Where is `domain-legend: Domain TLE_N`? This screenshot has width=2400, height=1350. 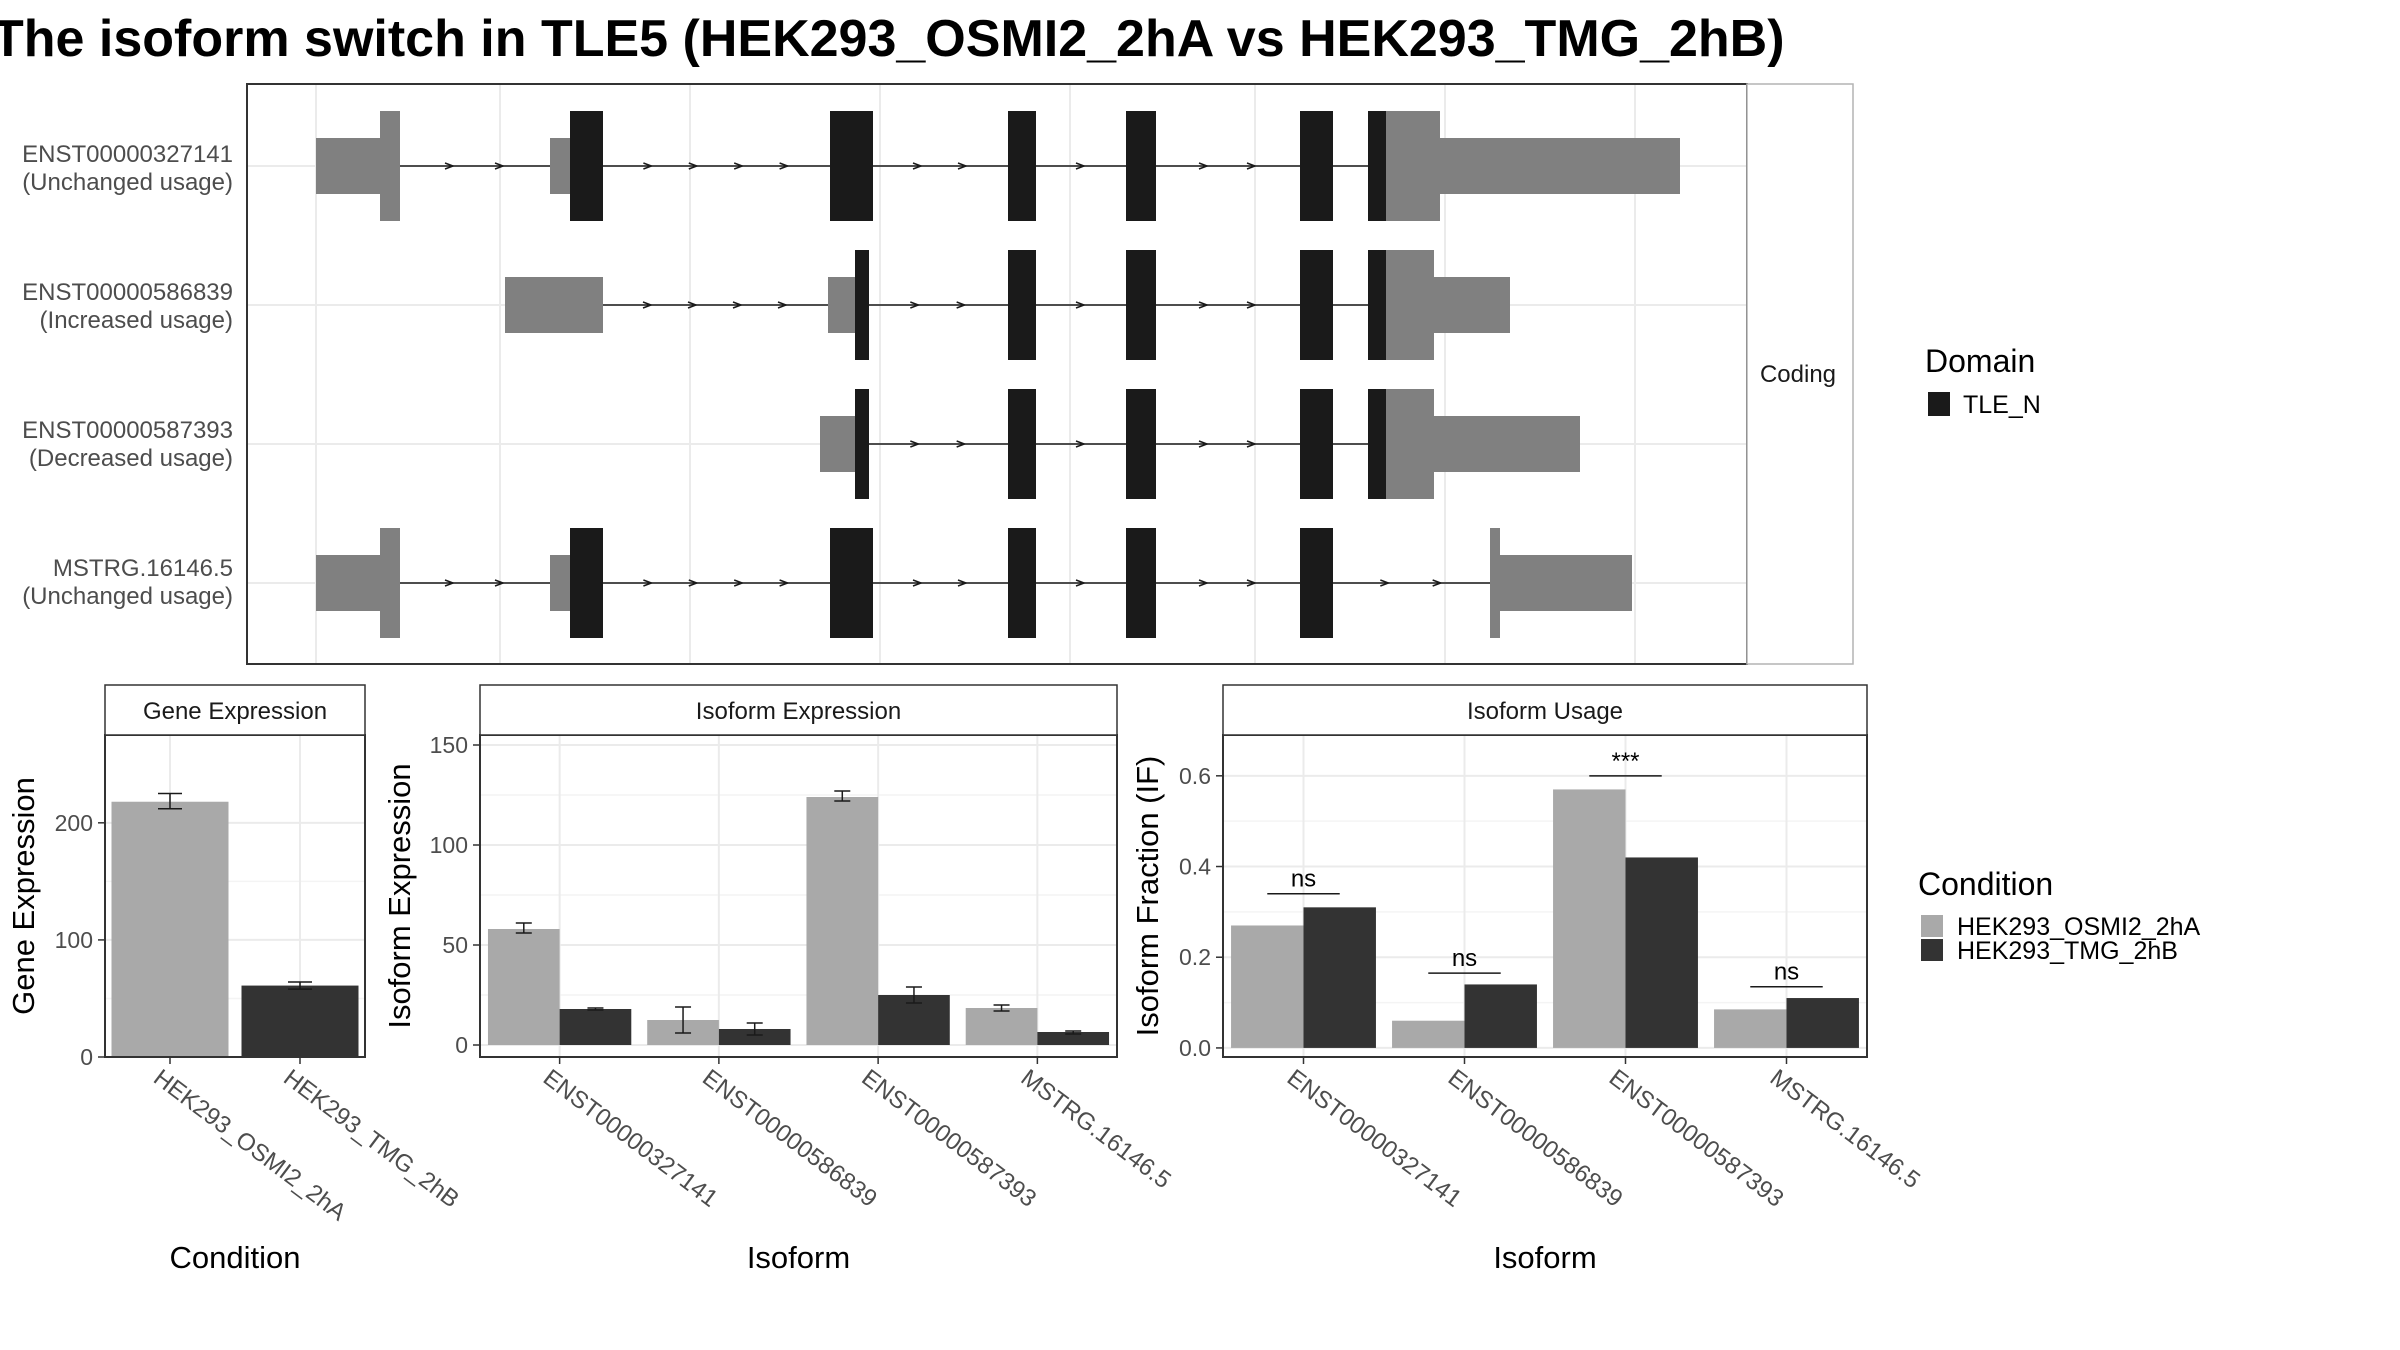
domain-legend: Domain TLE_N is located at coordinates (1983, 381).